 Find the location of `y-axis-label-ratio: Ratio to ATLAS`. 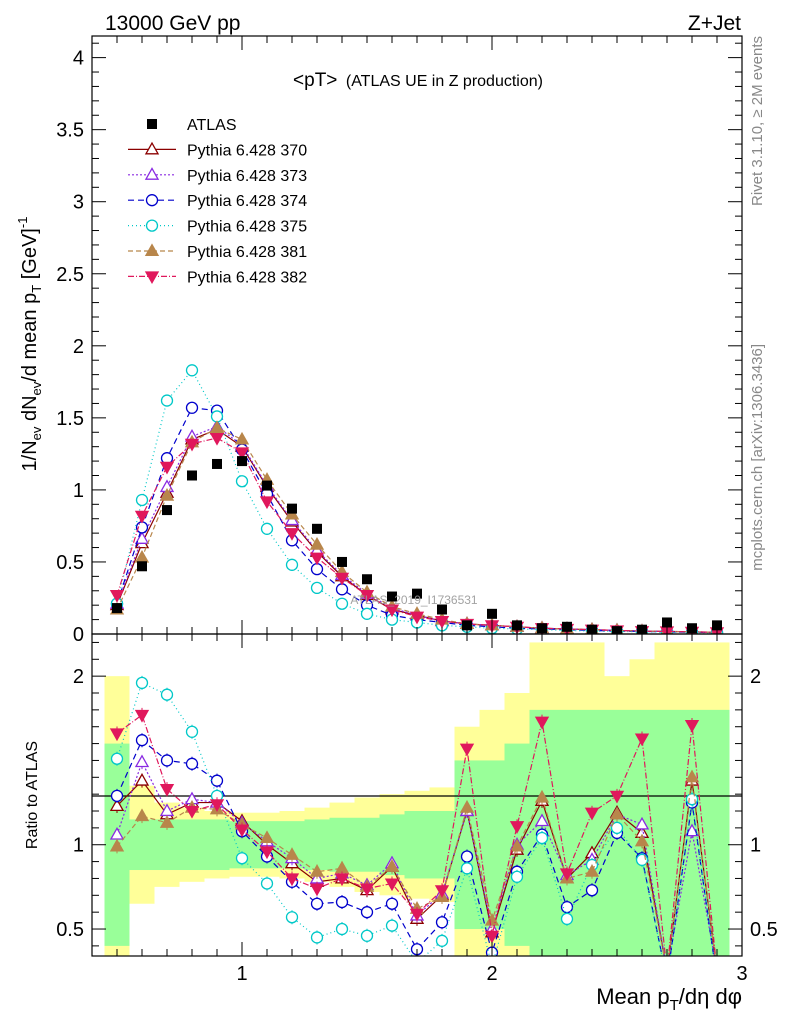

y-axis-label-ratio: Ratio to ATLAS is located at coordinates (32, 795).